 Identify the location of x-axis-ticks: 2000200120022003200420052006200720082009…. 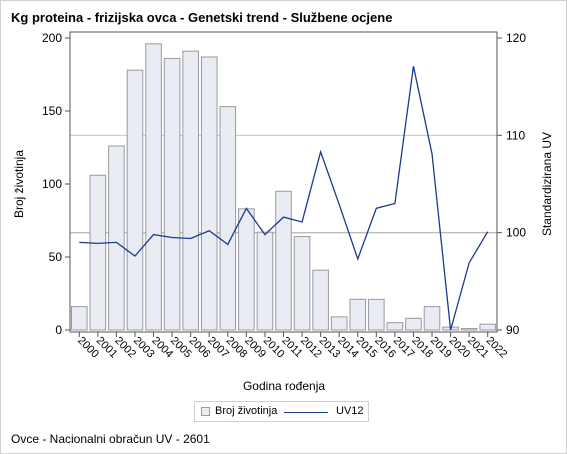
(292, 346).